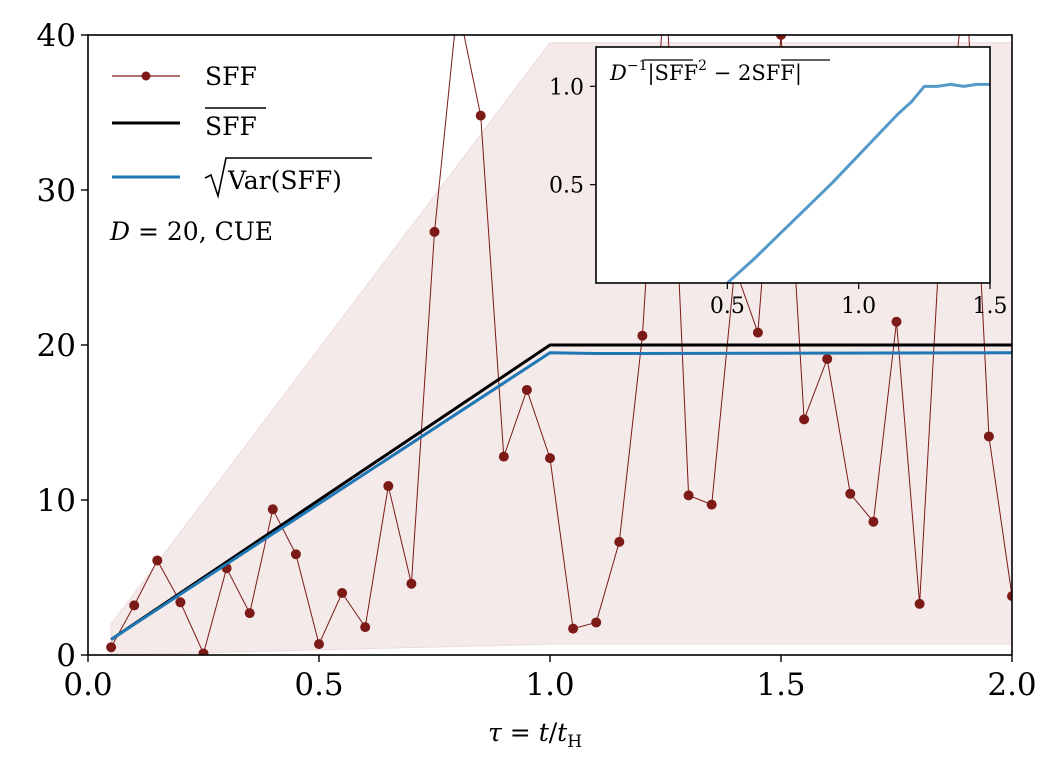  I want to click on x-tick-label: 2.0, so click(1011, 685).